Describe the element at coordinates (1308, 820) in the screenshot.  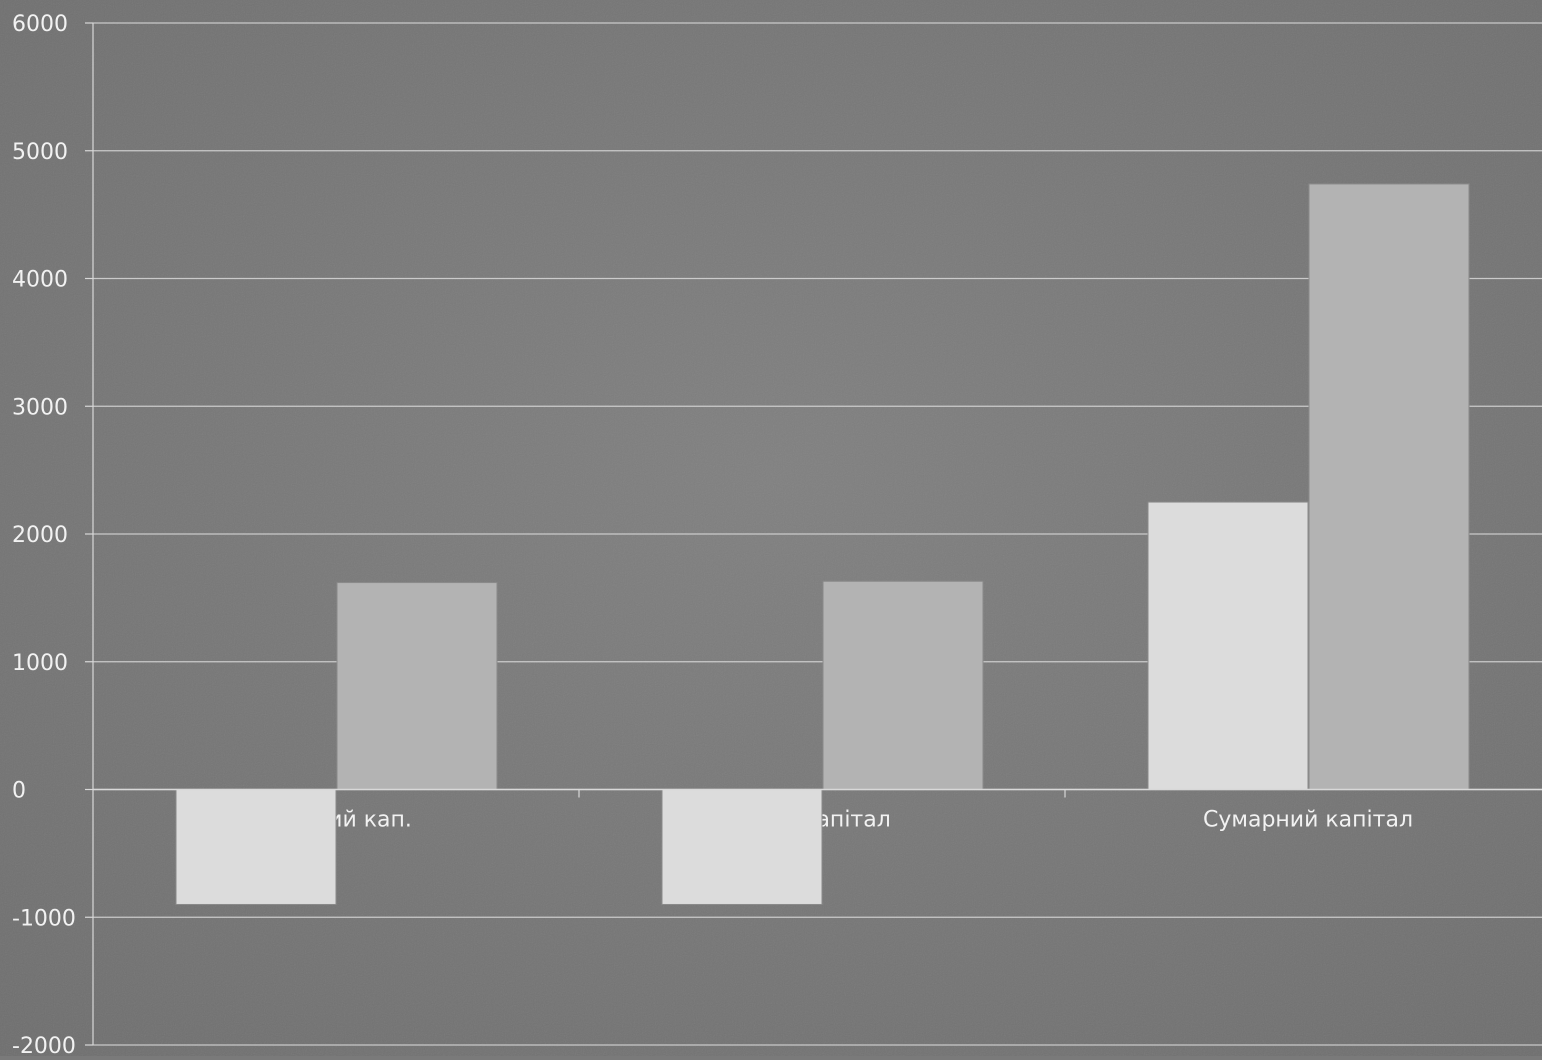
I see `category-label: Сумарний капітал` at that location.